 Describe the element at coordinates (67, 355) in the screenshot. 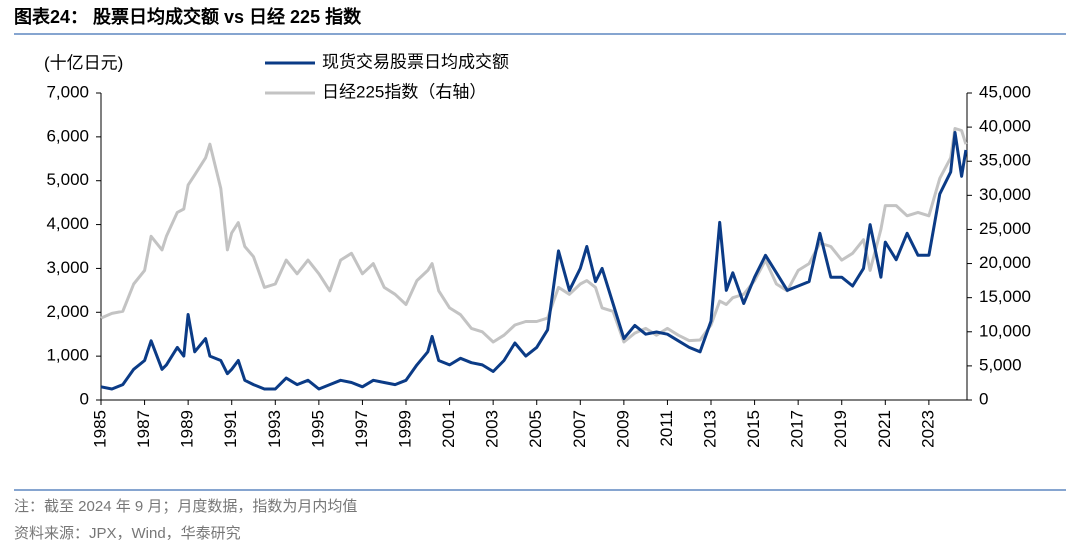

I see `y-tick-label: 1,000` at that location.